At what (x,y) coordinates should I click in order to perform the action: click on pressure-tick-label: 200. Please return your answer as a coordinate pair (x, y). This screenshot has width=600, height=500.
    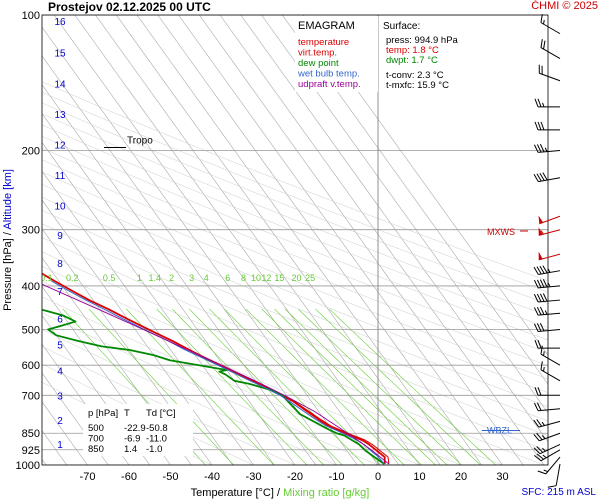
    Looking at the image, I should click on (31, 151).